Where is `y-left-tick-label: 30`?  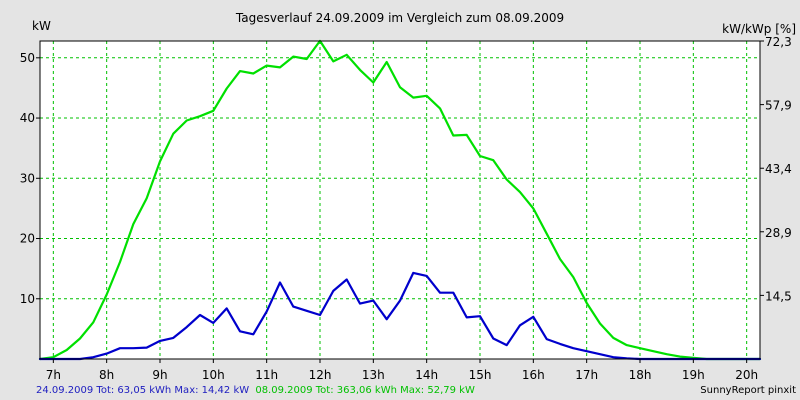 y-left-tick-label: 30 is located at coordinates (27, 178).